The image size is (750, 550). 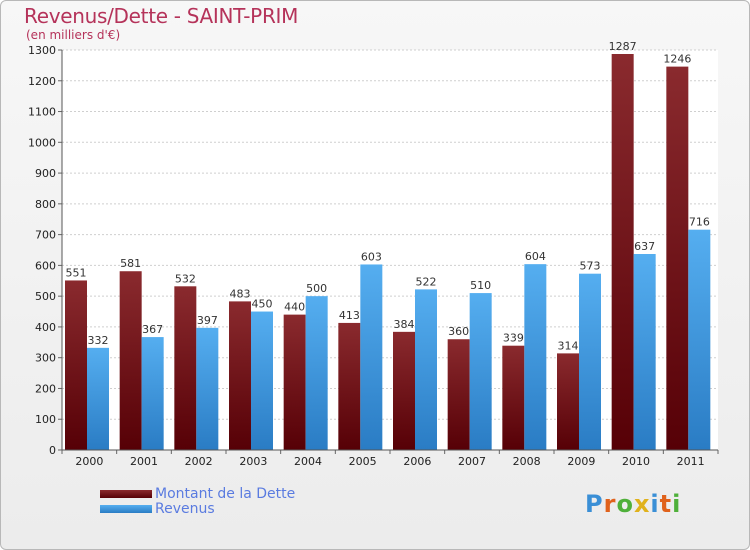 What do you see at coordinates (45, 173) in the screenshot?
I see `y-tick-label: 900` at bounding box center [45, 173].